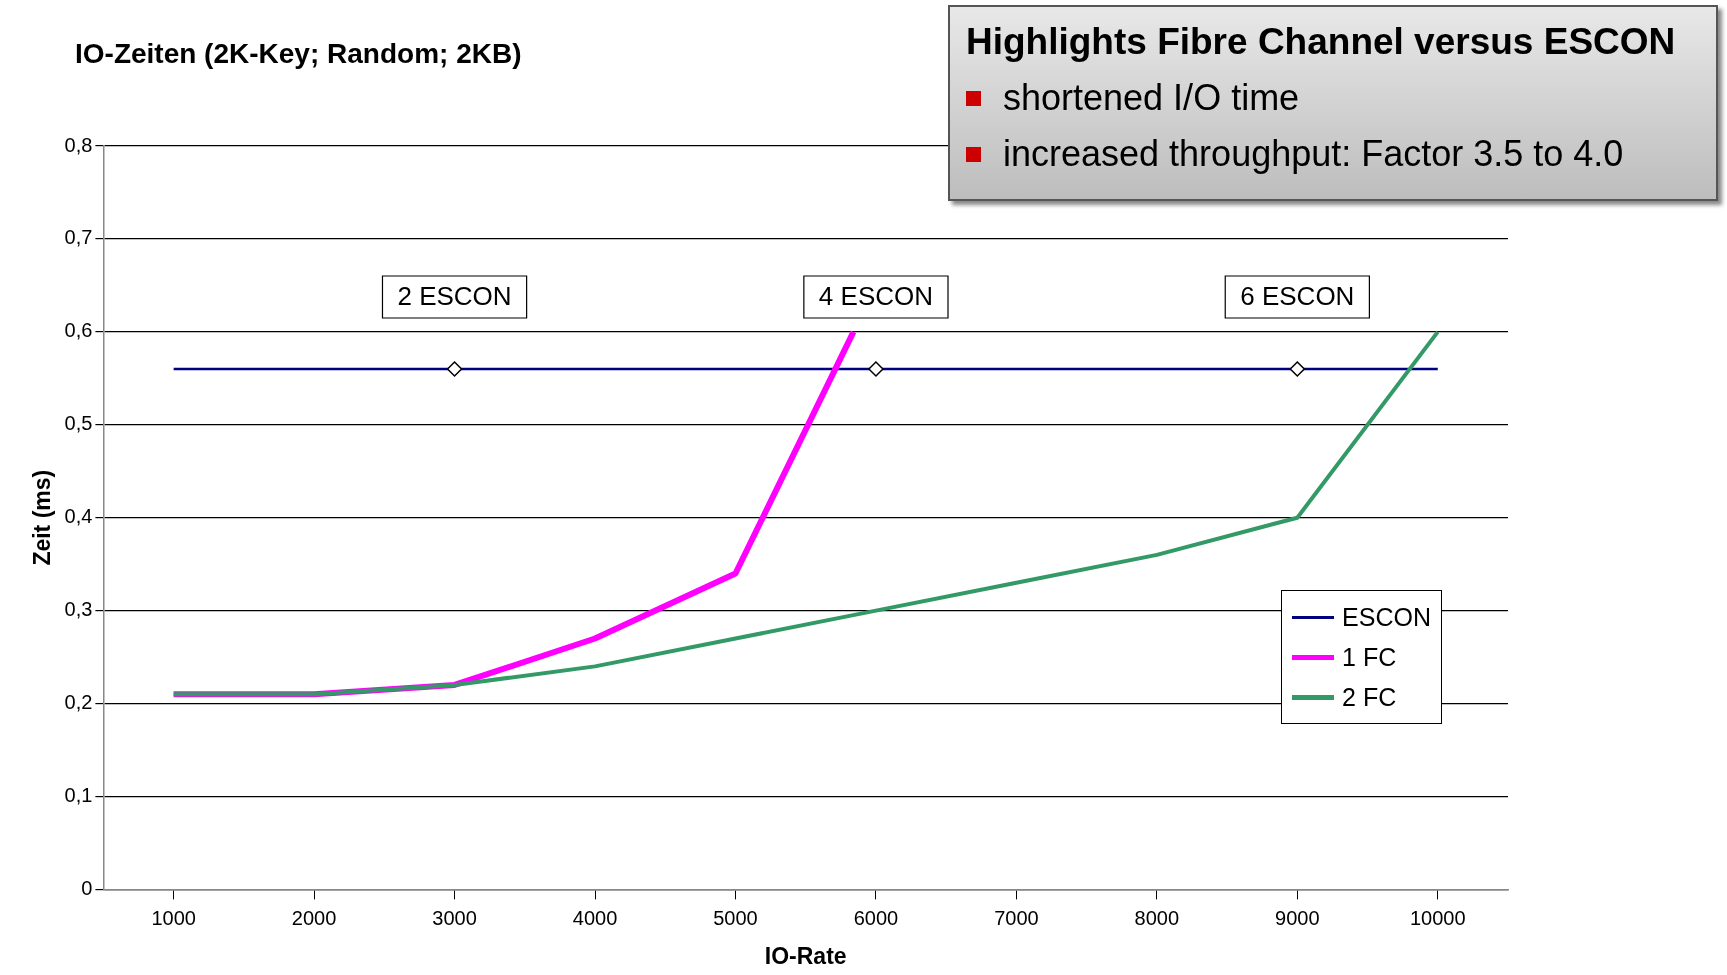 This screenshot has width=1727, height=975. I want to click on y-tick-label: 0,4, so click(78, 516).